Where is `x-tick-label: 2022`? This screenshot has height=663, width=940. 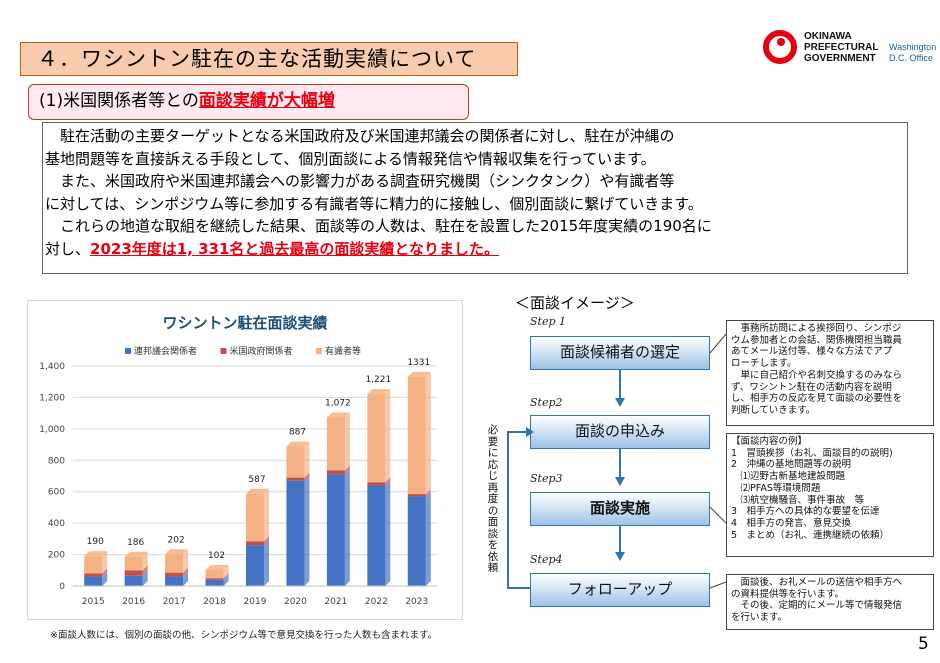
x-tick-label: 2022 is located at coordinates (376, 602).